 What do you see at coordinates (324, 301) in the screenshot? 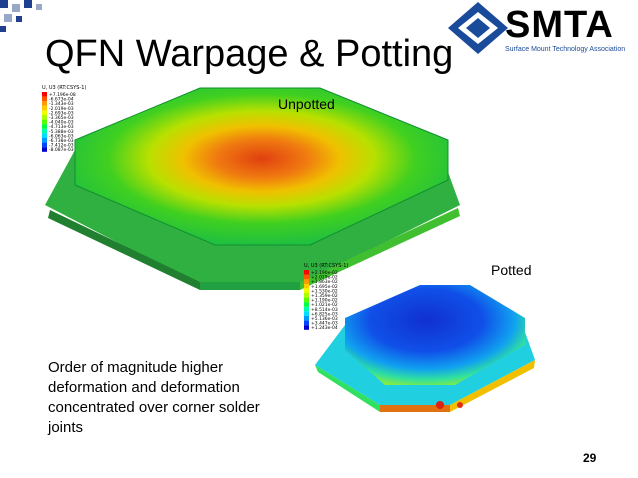
I see `legend-value: +1.190e-02` at bounding box center [324, 301].